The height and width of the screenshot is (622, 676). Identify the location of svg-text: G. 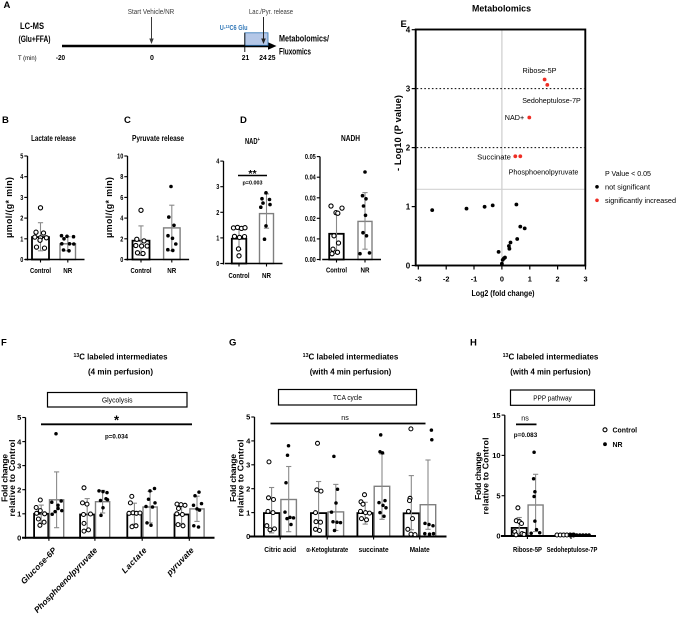
(232, 343).